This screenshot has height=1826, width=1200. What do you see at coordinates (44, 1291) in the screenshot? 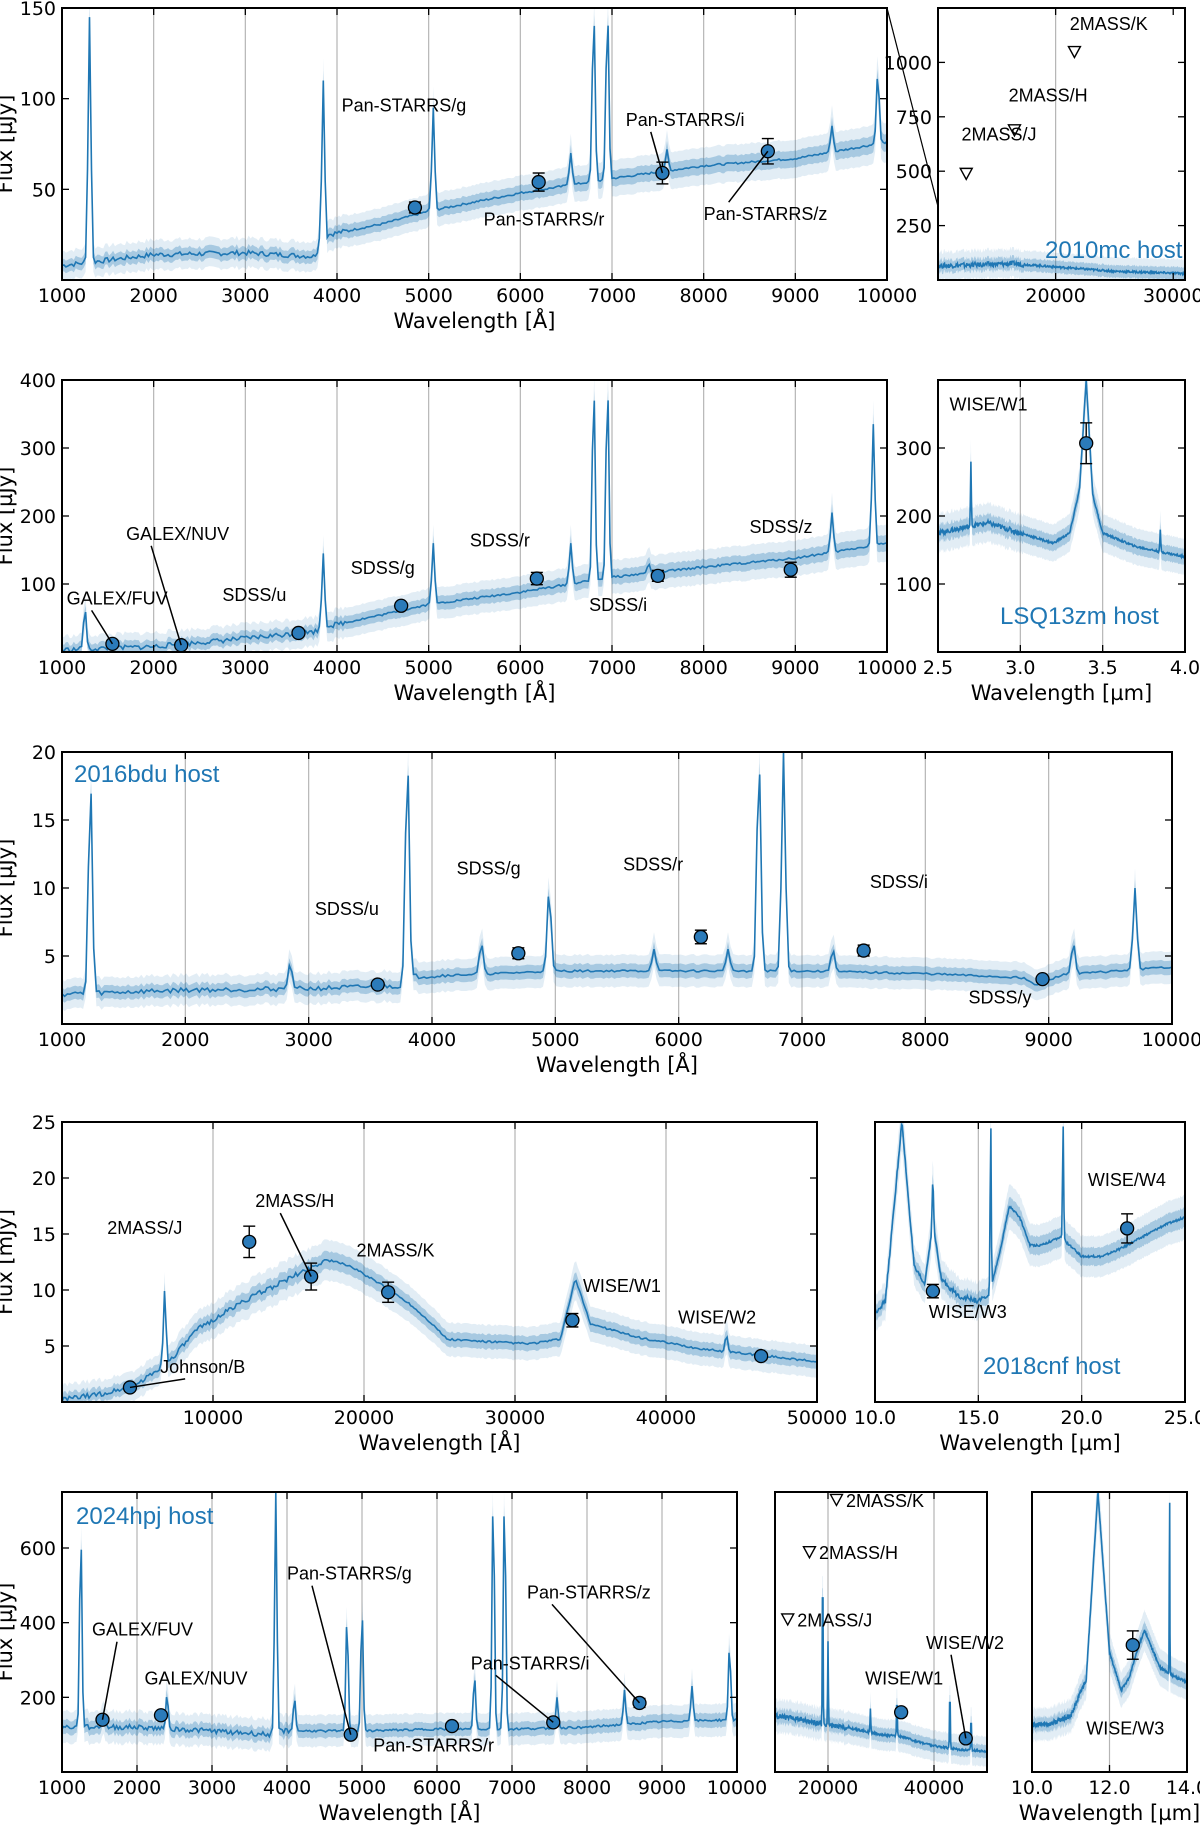
I see `y-tick-label: 10` at bounding box center [44, 1291].